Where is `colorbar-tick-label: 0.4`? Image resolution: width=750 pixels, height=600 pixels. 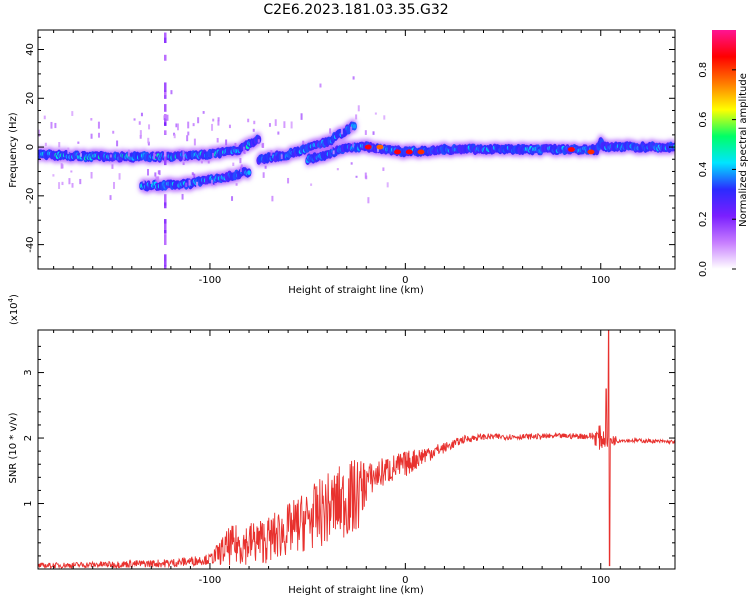
colorbar-tick-label: 0.4 is located at coordinates (703, 169).